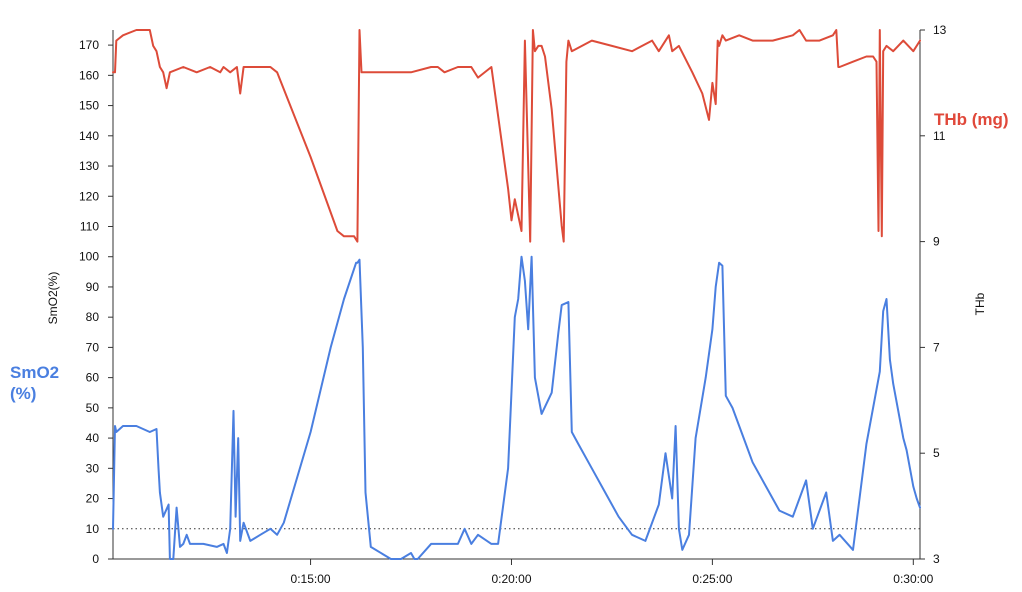 This screenshot has width=1022, height=592. I want to click on left-tick-label: 70, so click(93, 347).